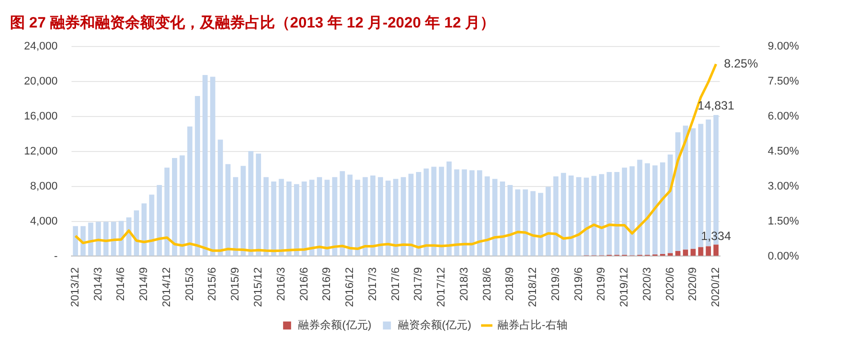  What do you see at coordinates (716, 105) in the screenshot?
I see `data-label: 14,831` at bounding box center [716, 105].